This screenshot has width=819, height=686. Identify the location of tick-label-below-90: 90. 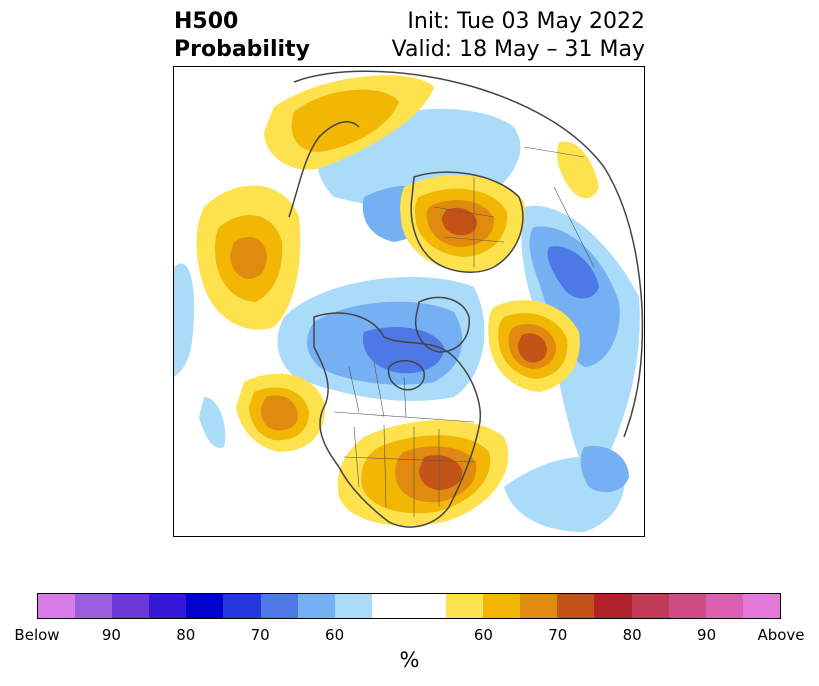
(111, 635).